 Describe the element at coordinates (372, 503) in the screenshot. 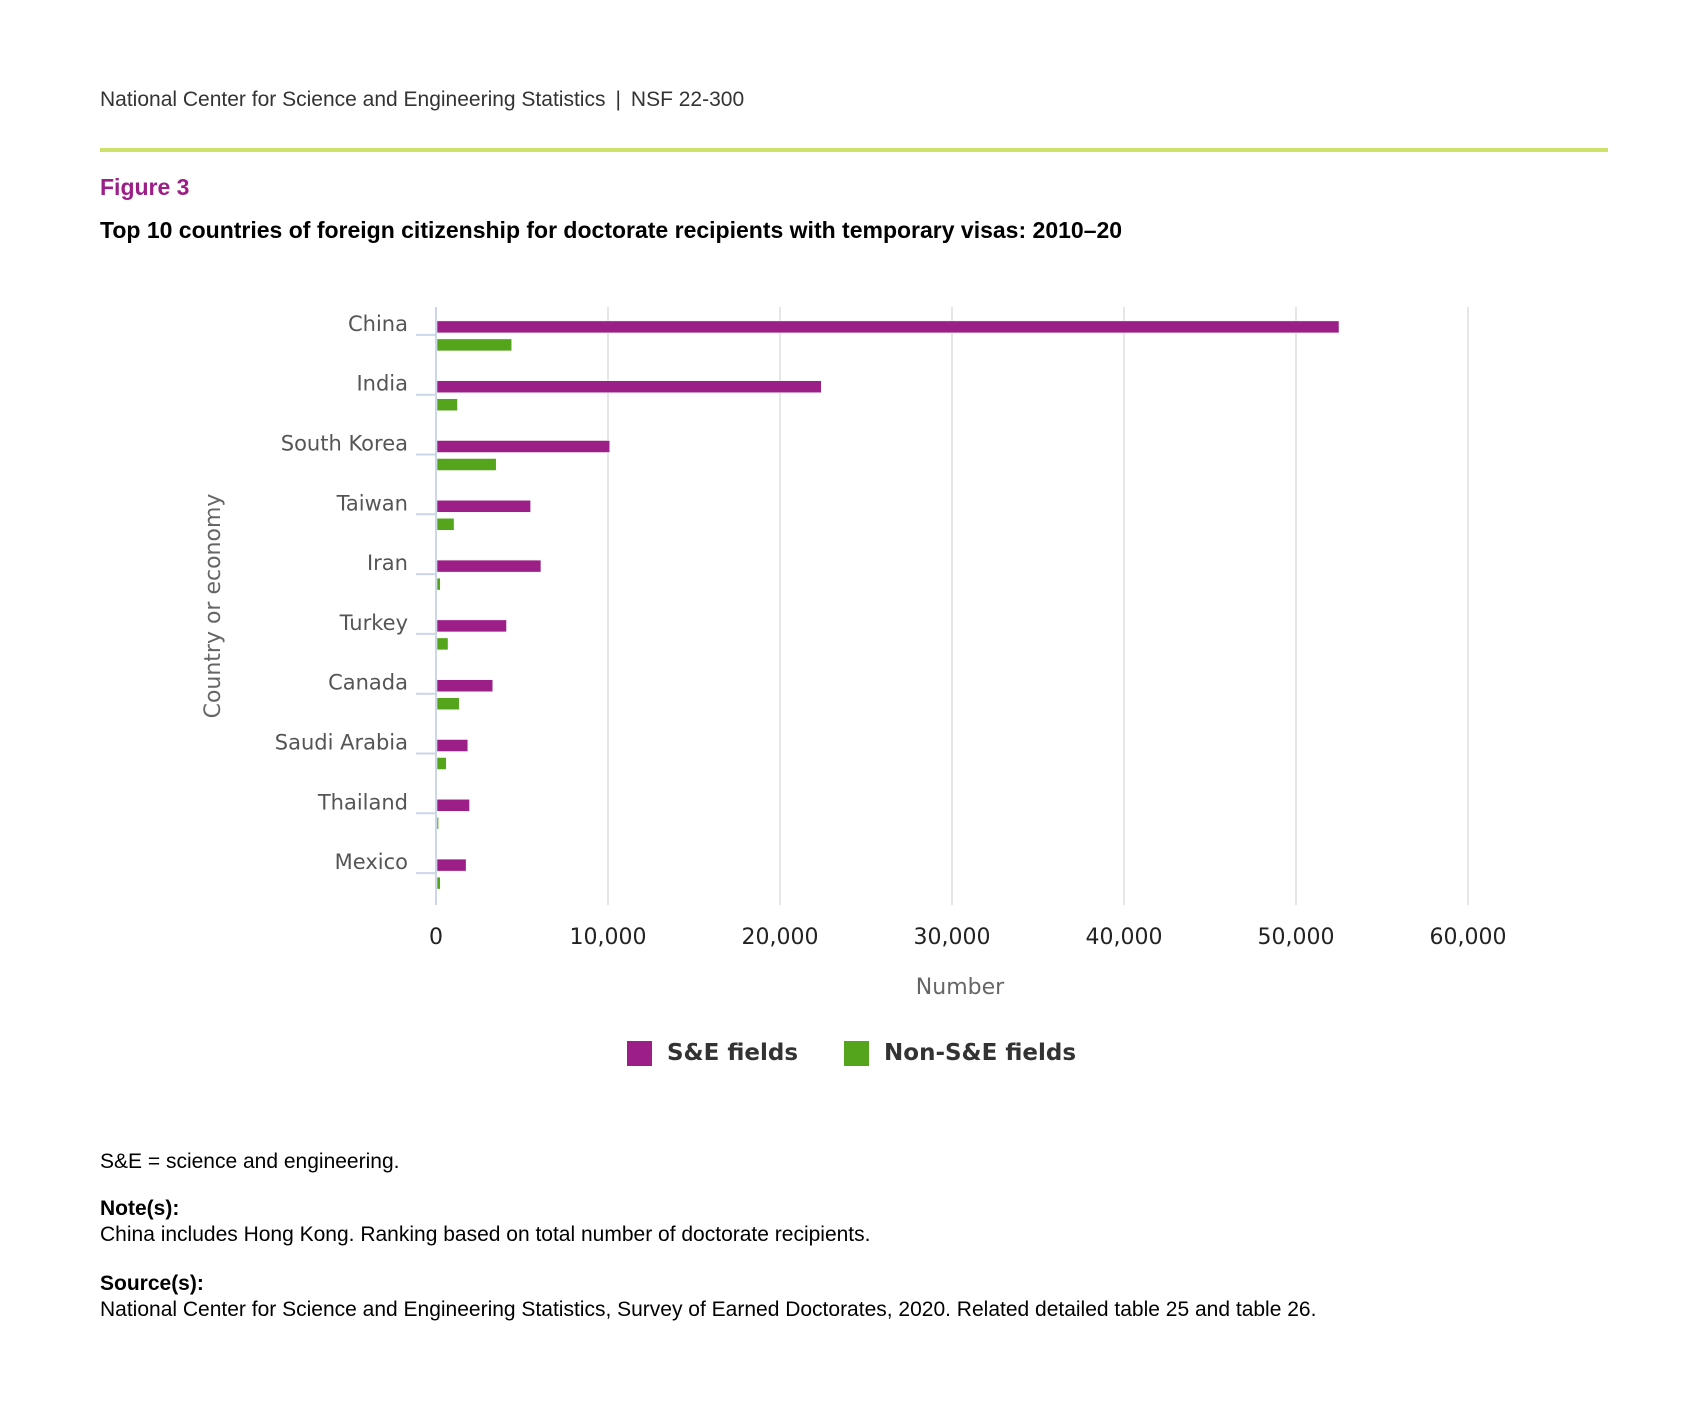

I see `y-tick-label: Taiwan` at that location.